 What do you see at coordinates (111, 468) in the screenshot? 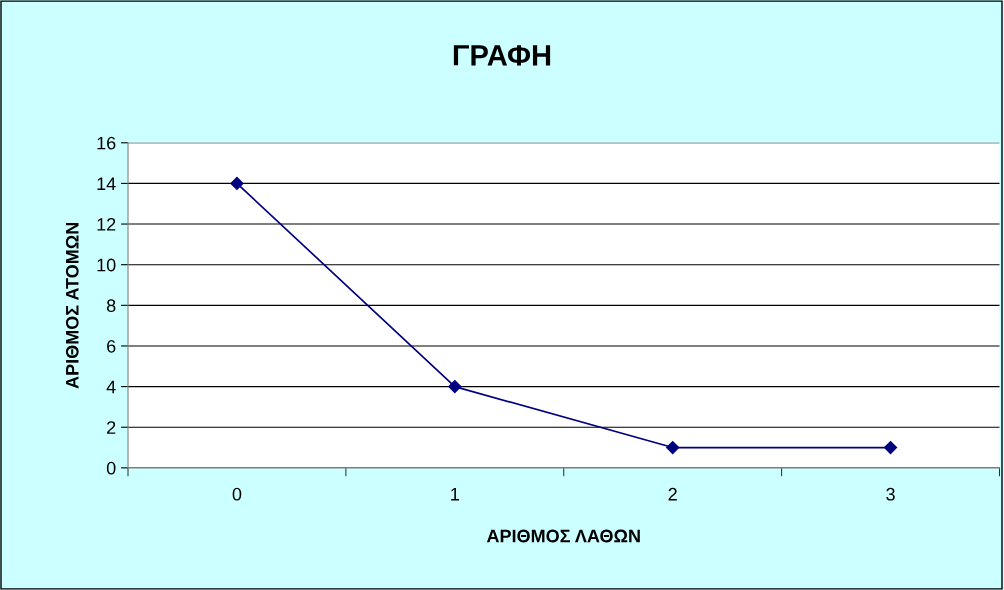
I see `y-tick-label: 0` at bounding box center [111, 468].